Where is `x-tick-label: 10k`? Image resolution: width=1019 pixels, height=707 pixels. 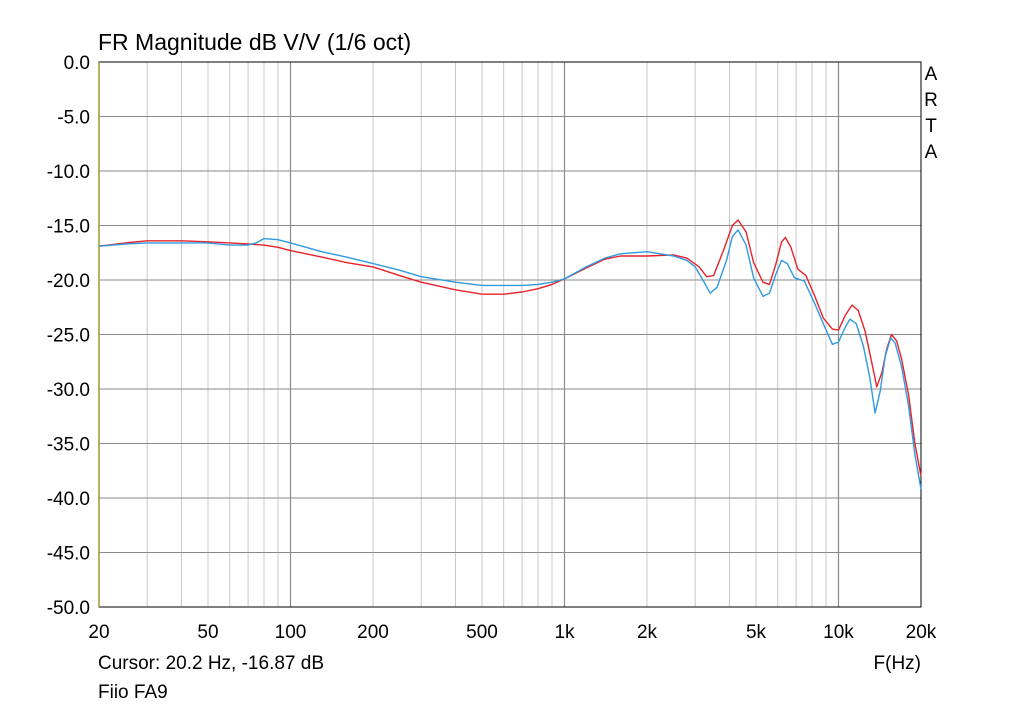
x-tick-label: 10k is located at coordinates (838, 632).